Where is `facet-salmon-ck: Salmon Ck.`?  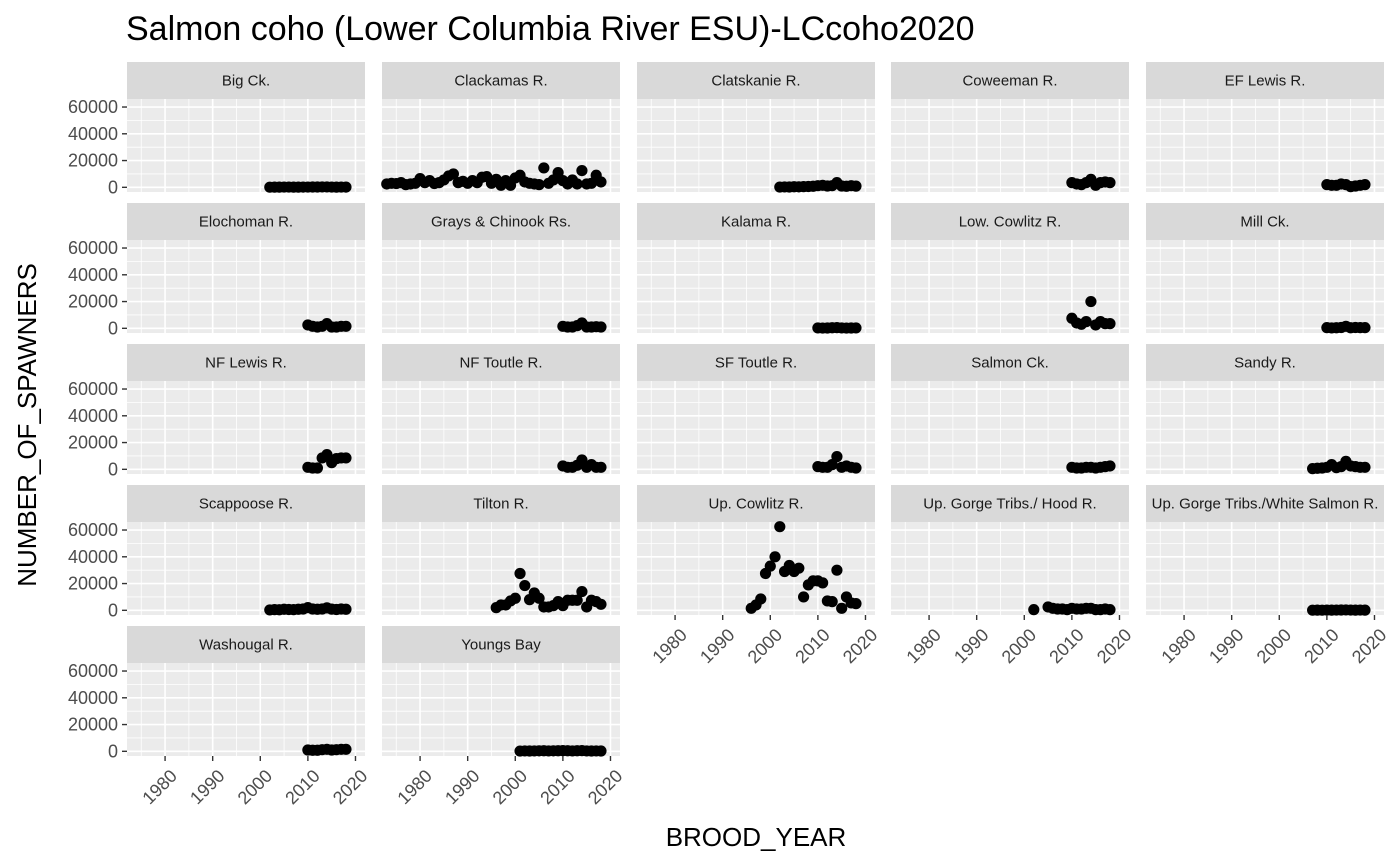 facet-salmon-ck: Salmon Ck. is located at coordinates (1010, 409).